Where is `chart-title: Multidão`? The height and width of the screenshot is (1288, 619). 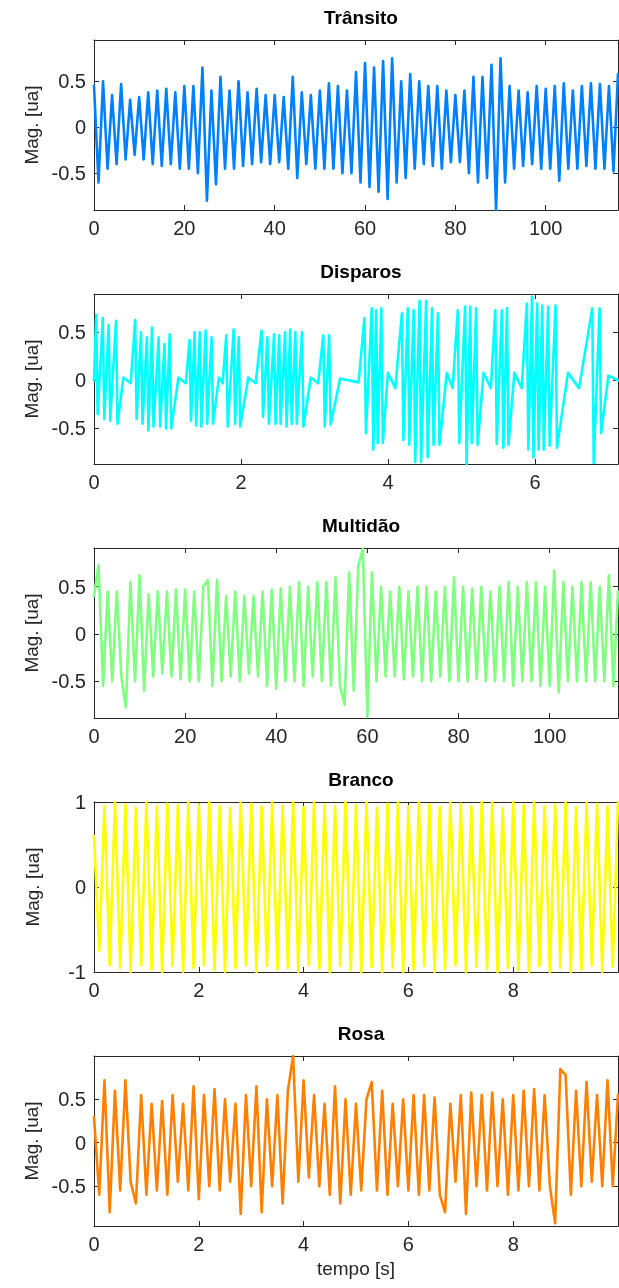
chart-title: Multidão is located at coordinates (361, 525).